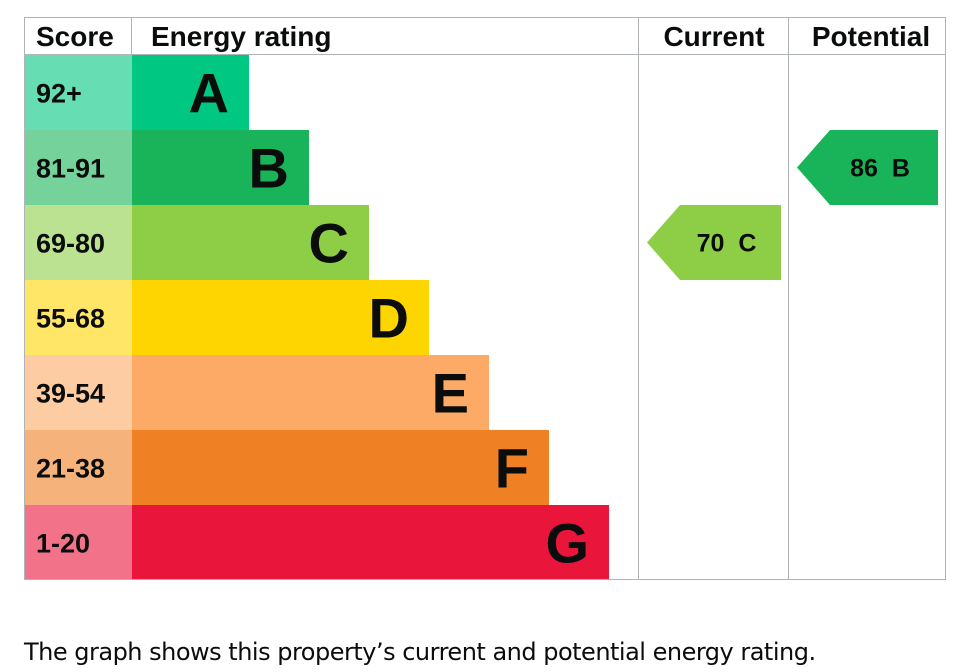  What do you see at coordinates (711, 244) in the screenshot?
I see `current-rating-value: 70` at bounding box center [711, 244].